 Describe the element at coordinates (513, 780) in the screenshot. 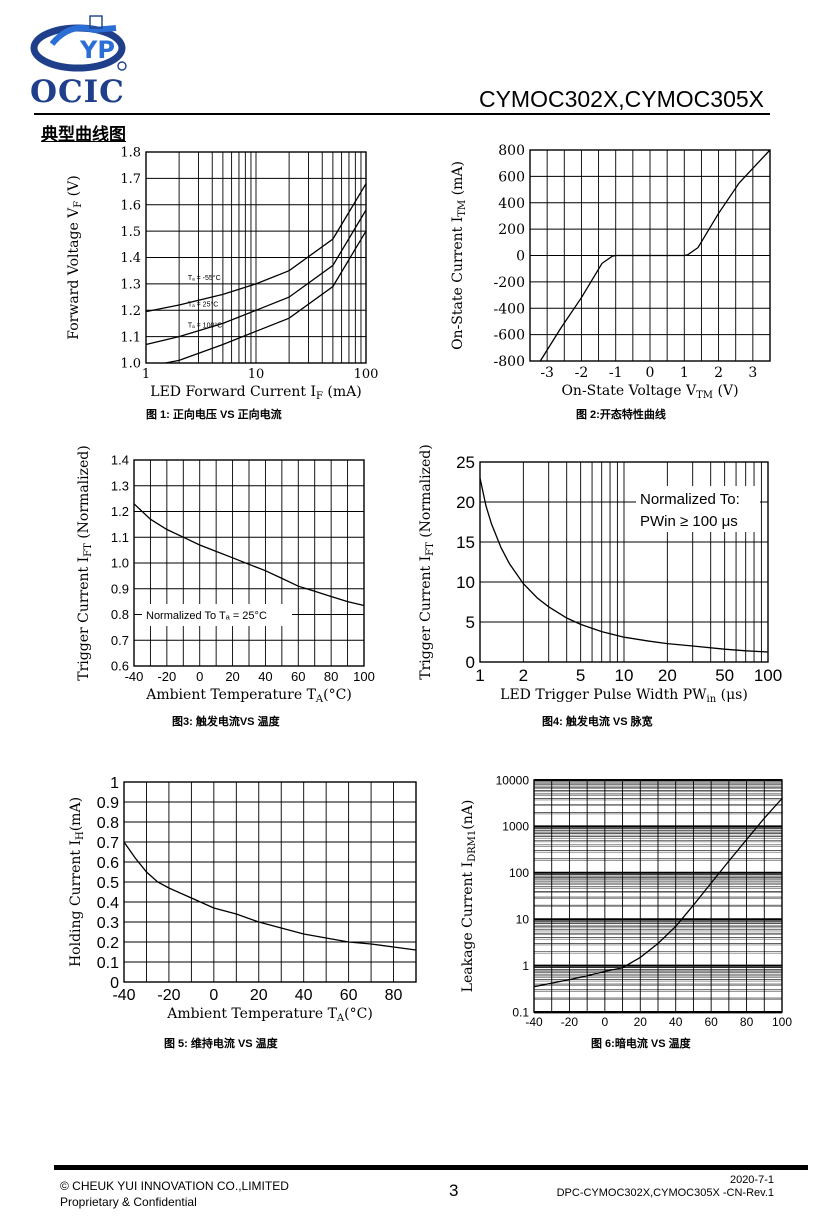

I see `y-tick-label: 10000` at that location.